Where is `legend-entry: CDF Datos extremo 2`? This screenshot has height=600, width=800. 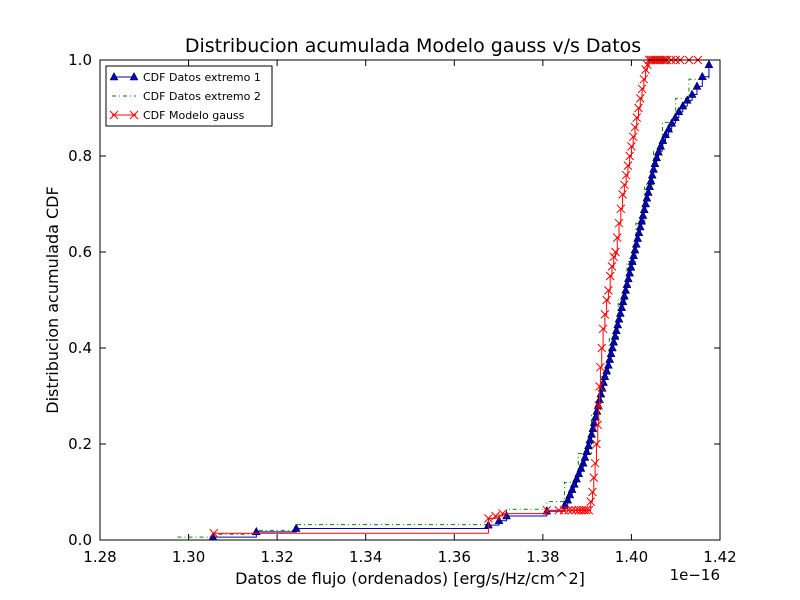 legend-entry: CDF Datos extremo 2 is located at coordinates (186, 96).